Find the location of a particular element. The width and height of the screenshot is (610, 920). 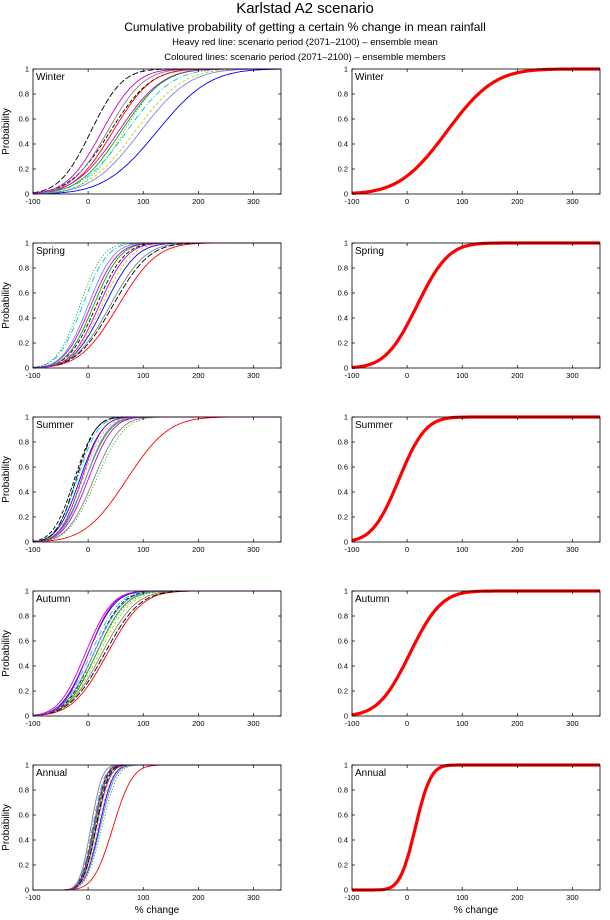

winter-mean-plot-frame is located at coordinates (476, 131).